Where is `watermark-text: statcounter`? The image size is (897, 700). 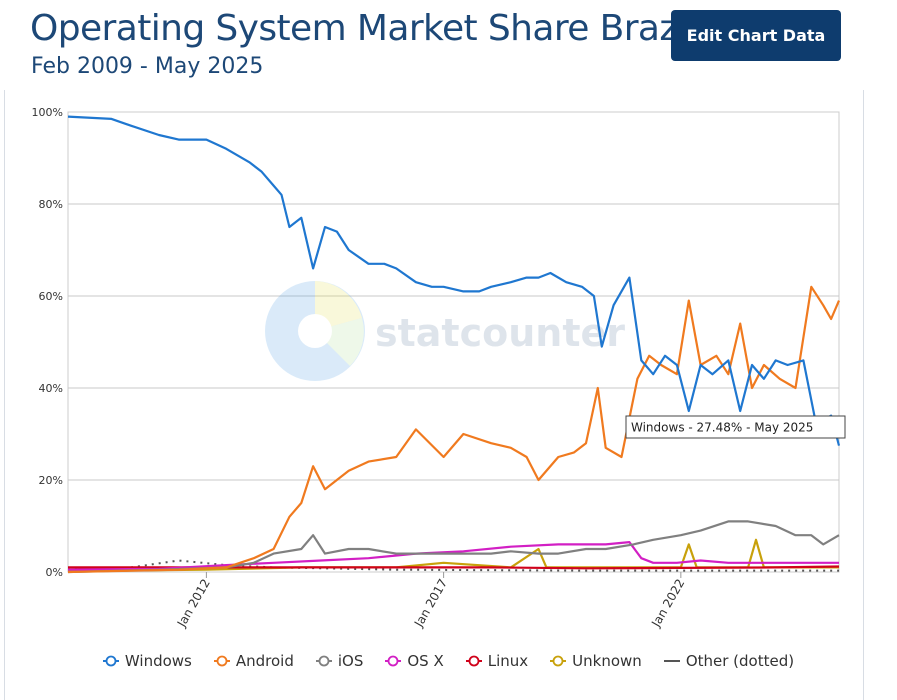 watermark-text: statcounter is located at coordinates (500, 333).